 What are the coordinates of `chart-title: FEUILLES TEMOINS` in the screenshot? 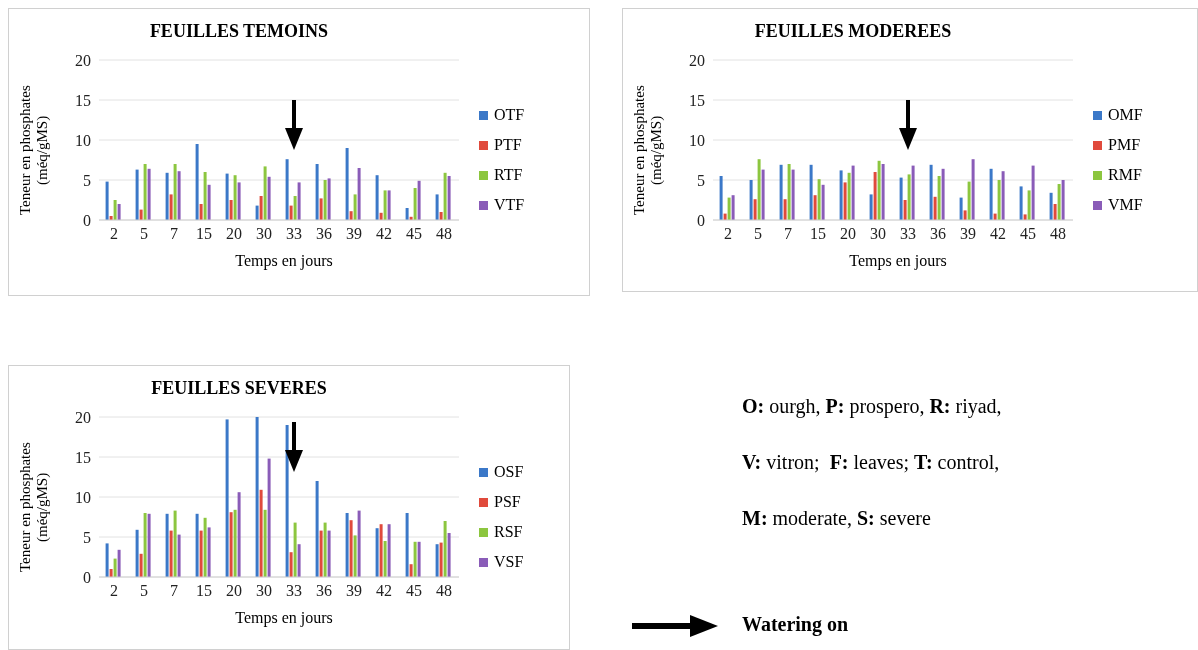 It's located at (239, 31).